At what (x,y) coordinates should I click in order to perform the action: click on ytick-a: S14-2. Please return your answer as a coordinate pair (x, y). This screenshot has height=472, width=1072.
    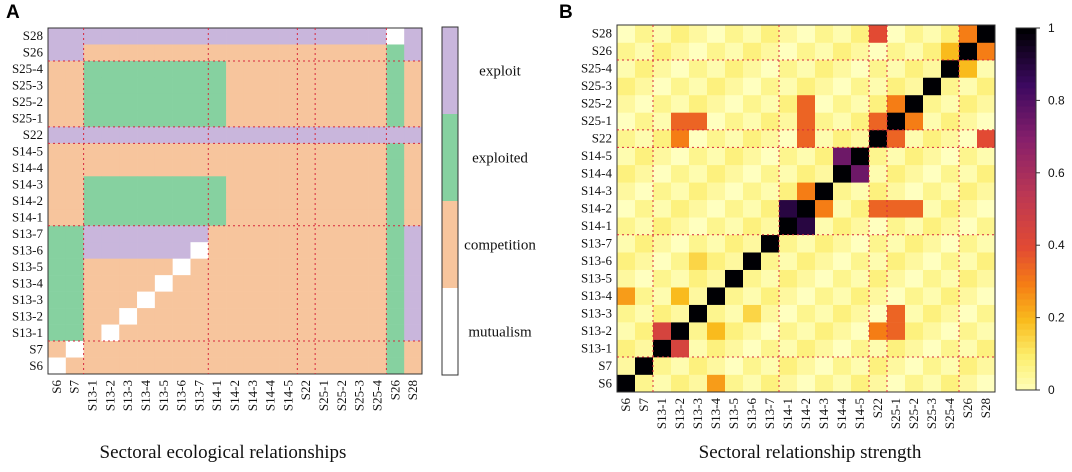
    Looking at the image, I should click on (27, 200).